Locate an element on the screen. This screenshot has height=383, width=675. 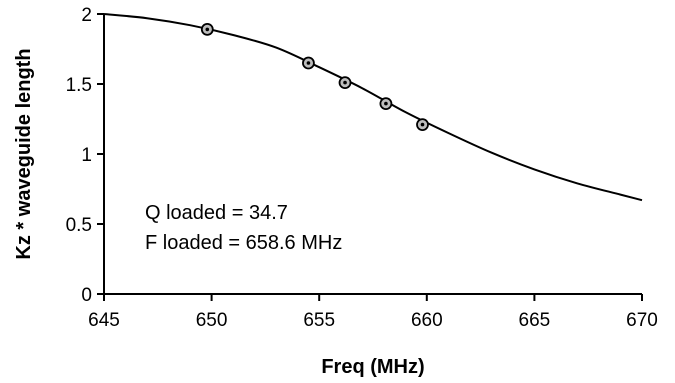
data-points is located at coordinates (314, 76).